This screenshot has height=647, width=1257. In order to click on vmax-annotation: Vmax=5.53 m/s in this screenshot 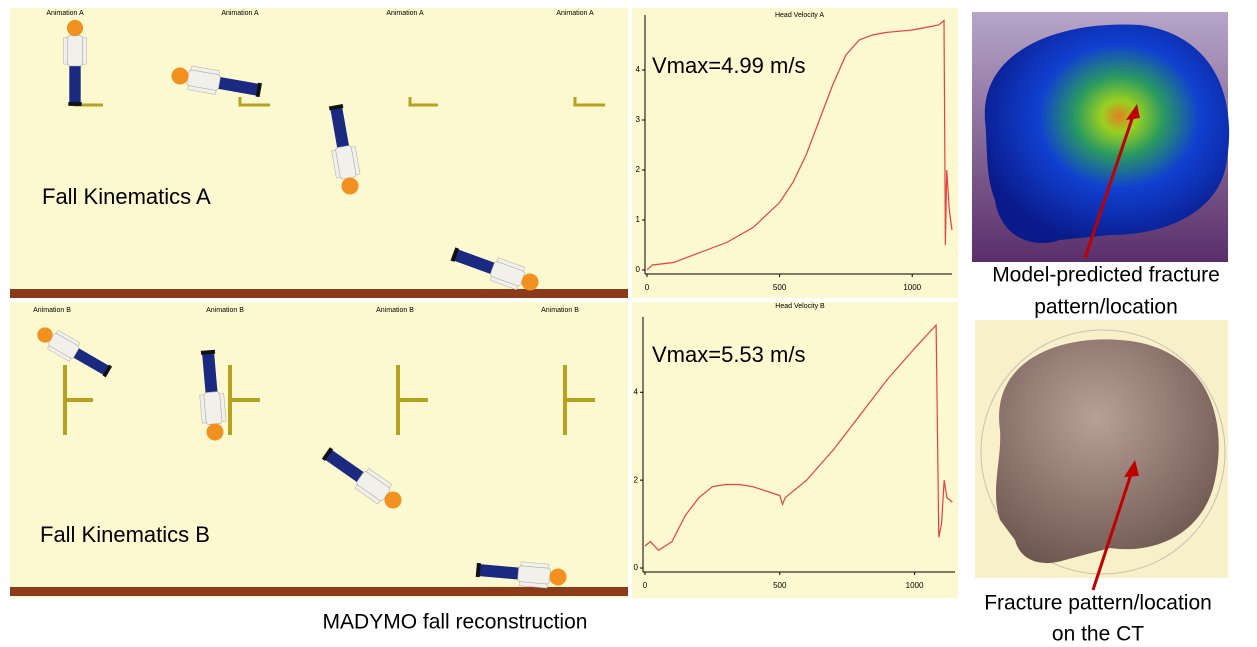, I will do `click(728, 354)`.